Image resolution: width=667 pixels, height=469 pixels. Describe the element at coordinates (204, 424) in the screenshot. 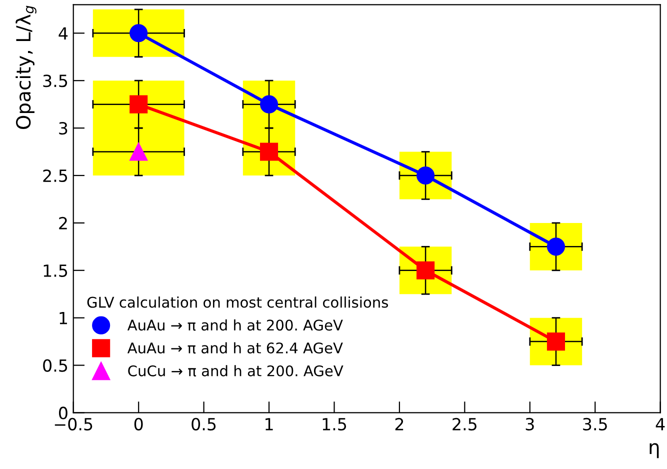

I see `x-tick-label: 0.5` at that location.